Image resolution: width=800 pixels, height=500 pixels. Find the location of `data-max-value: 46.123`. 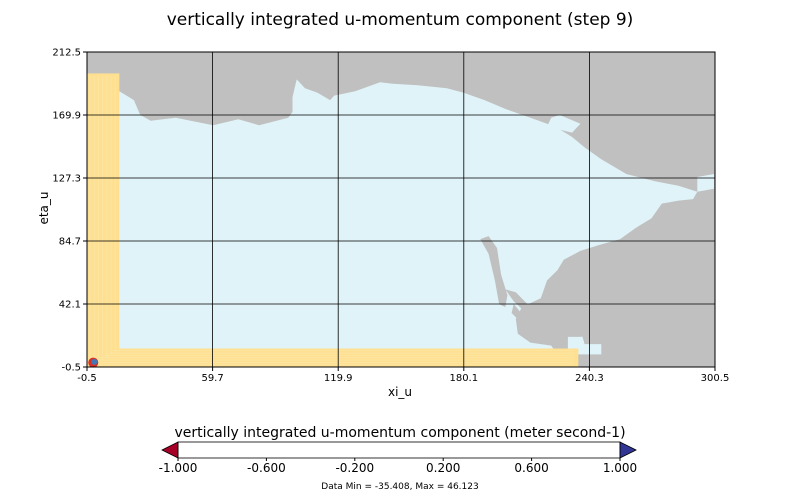

data-max-value: 46.123 is located at coordinates (463, 487).